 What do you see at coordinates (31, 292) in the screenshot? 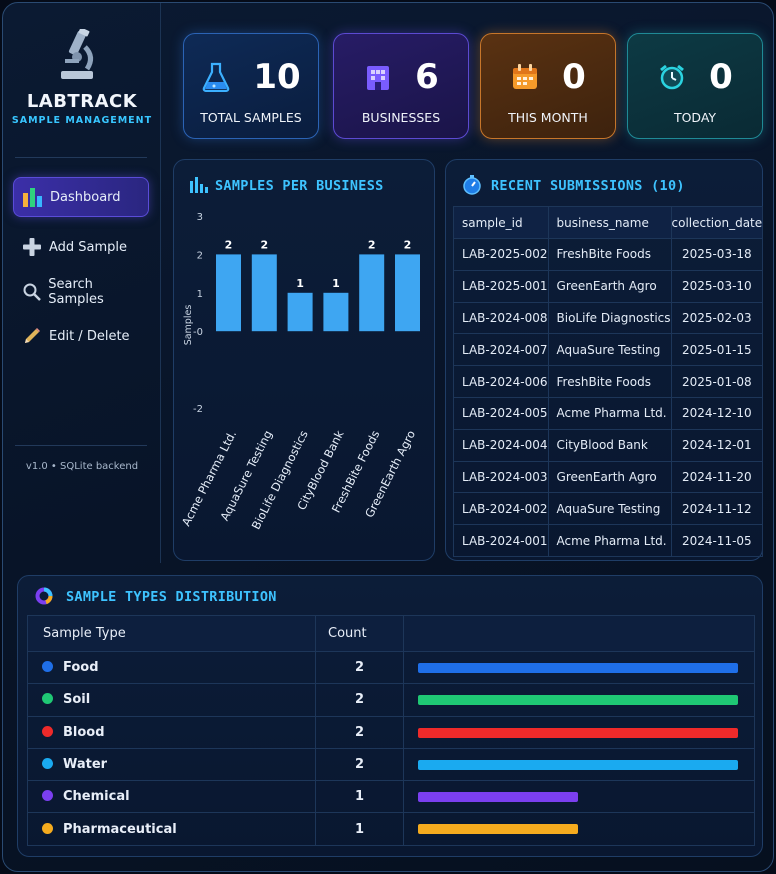
I see `search-icon` at bounding box center [31, 292].